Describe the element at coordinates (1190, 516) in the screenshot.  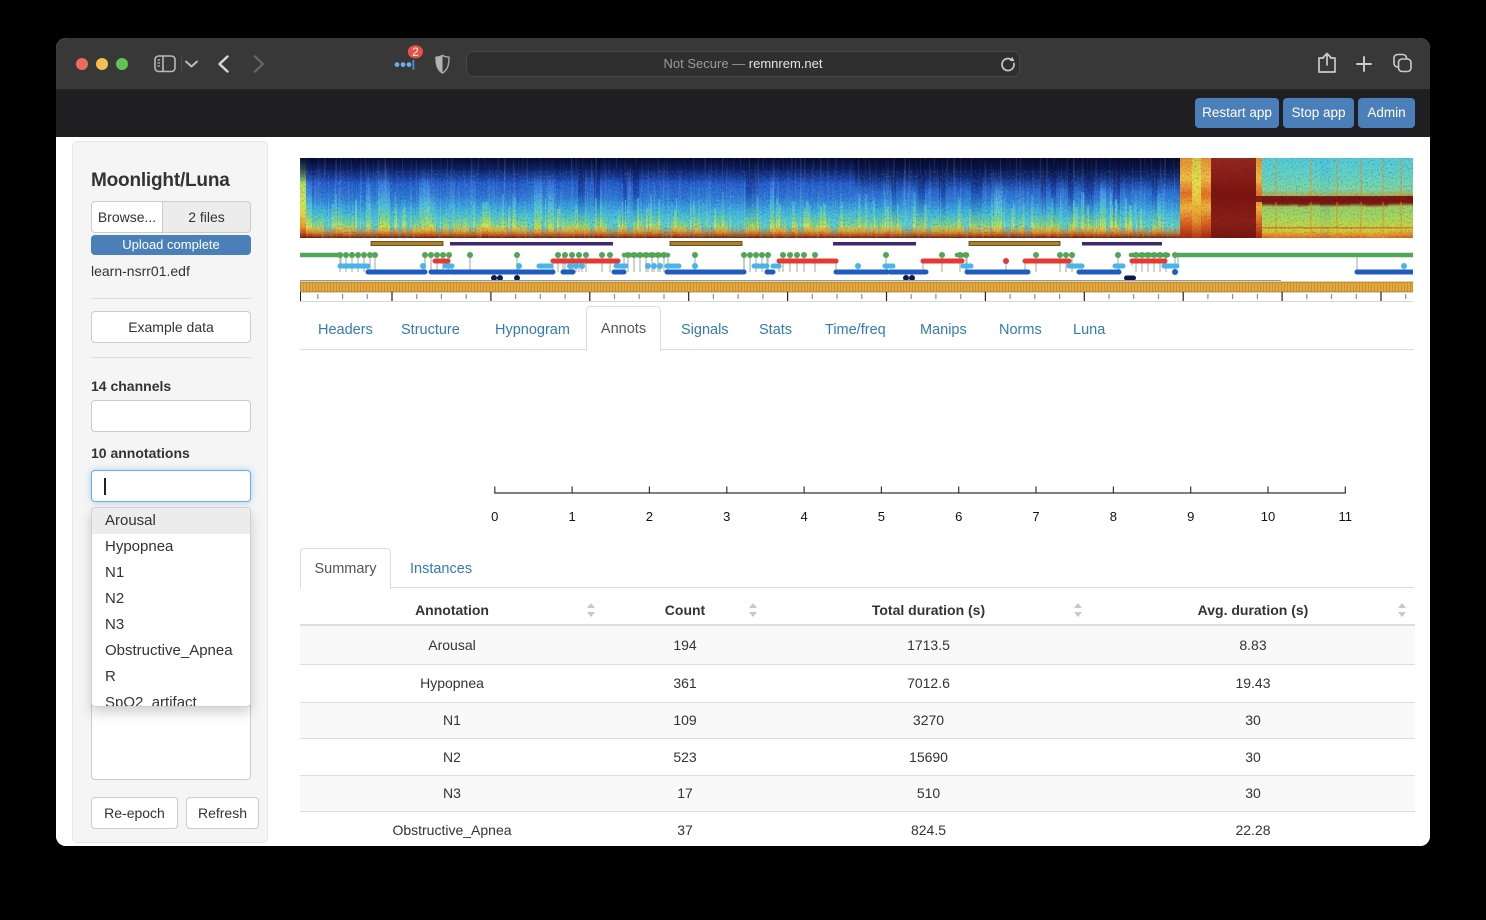
I see `svg-text: 9` at that location.